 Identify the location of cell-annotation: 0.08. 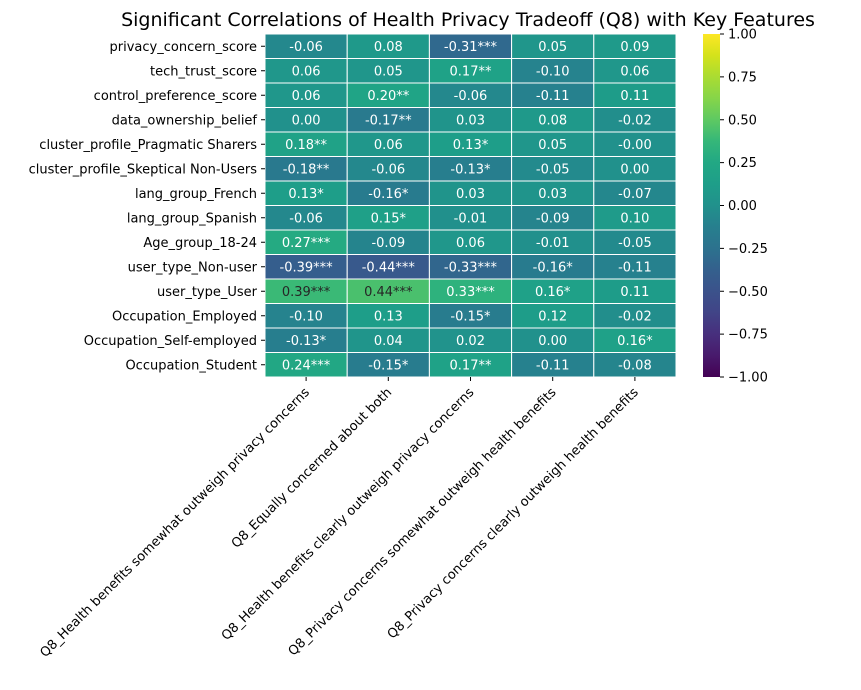
(388, 47).